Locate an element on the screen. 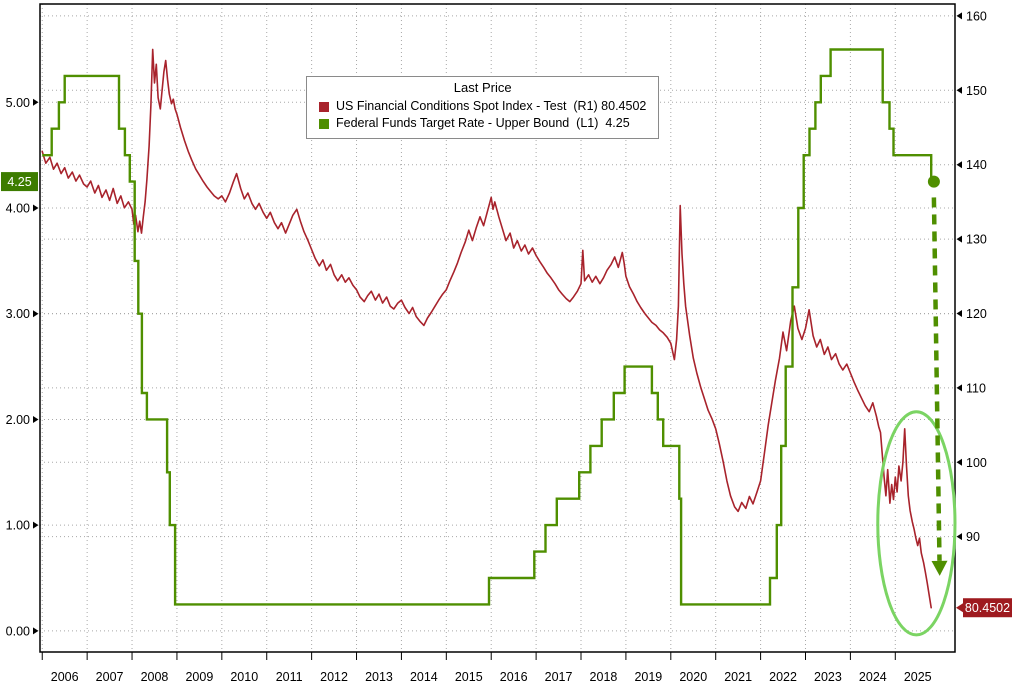 The height and width of the screenshot is (693, 1012). x-axis-label: 2025 is located at coordinates (918, 677).